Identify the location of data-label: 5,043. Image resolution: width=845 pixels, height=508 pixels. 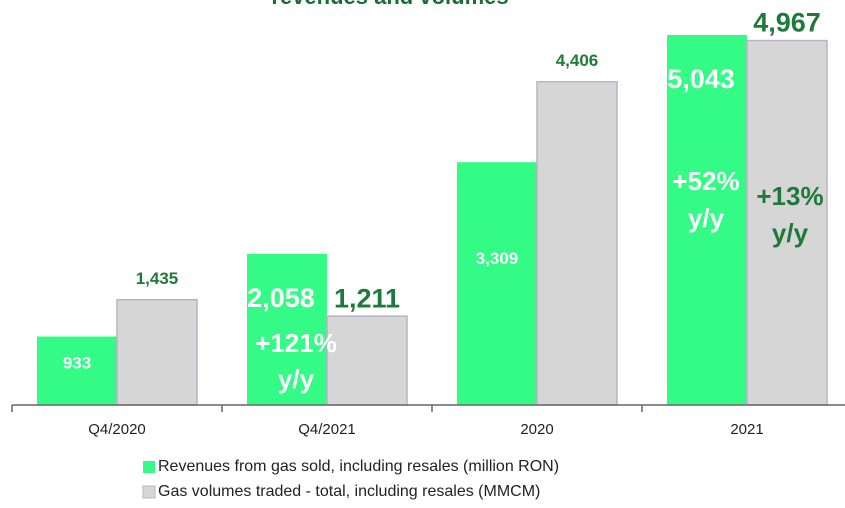
(701, 79).